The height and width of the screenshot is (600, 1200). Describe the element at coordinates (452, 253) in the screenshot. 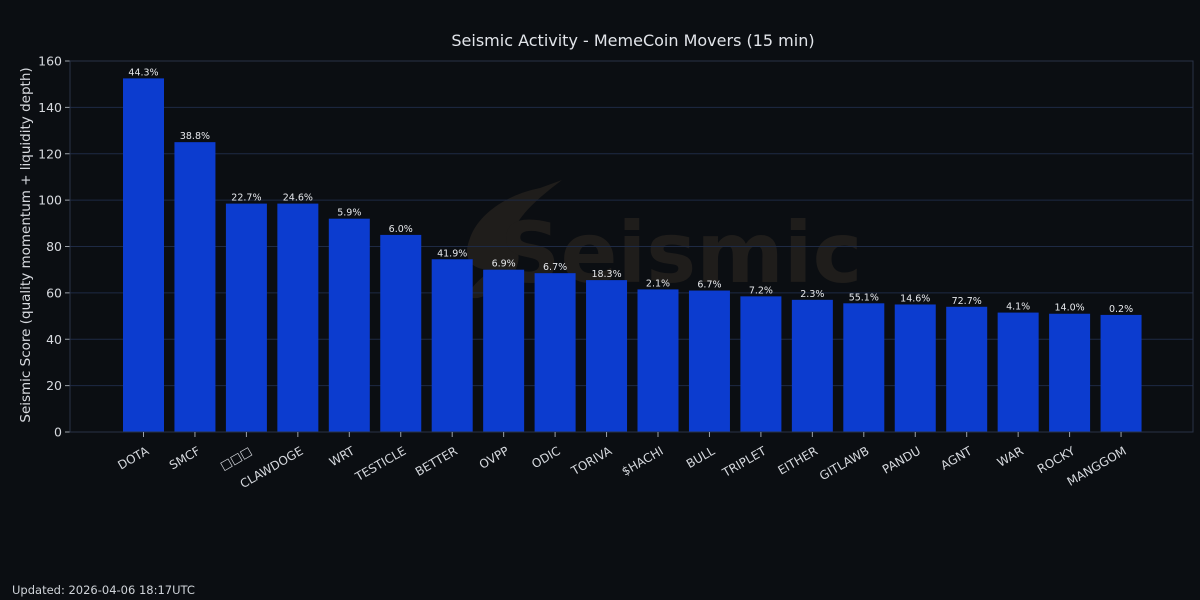

I see `data-label: 41.9%` at that location.